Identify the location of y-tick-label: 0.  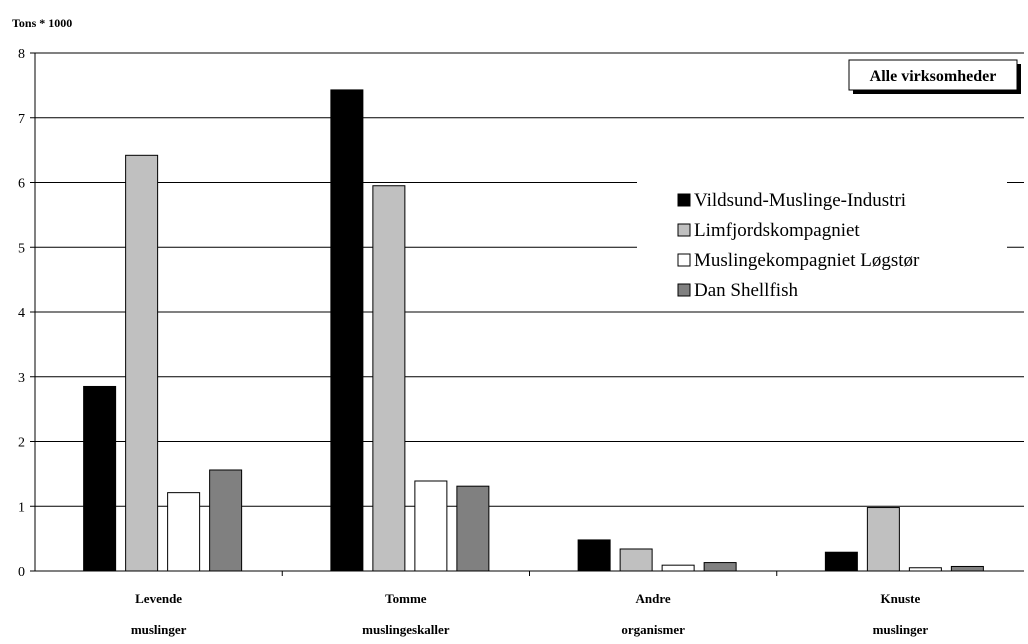
(21, 572).